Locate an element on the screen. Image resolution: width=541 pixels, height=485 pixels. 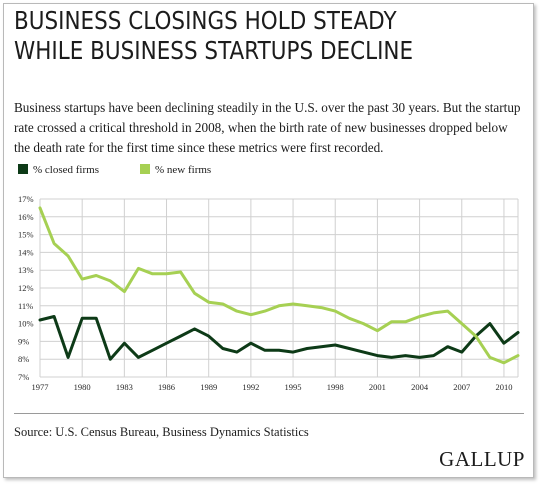
y-tick-label: 7% is located at coordinates (23, 377).